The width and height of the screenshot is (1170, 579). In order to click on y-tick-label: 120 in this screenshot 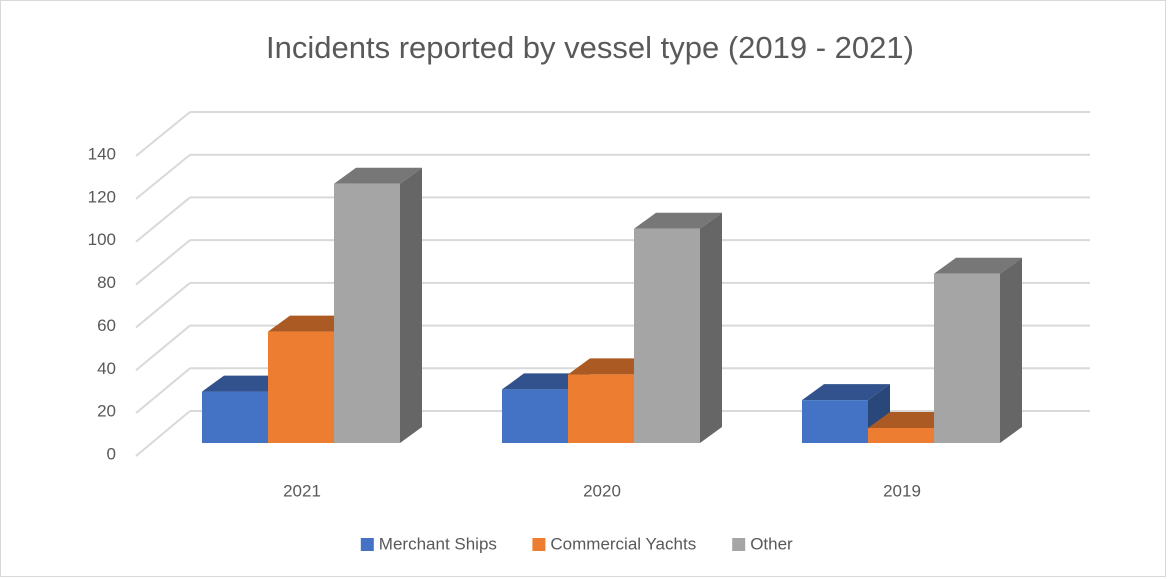, I will do `click(102, 196)`.